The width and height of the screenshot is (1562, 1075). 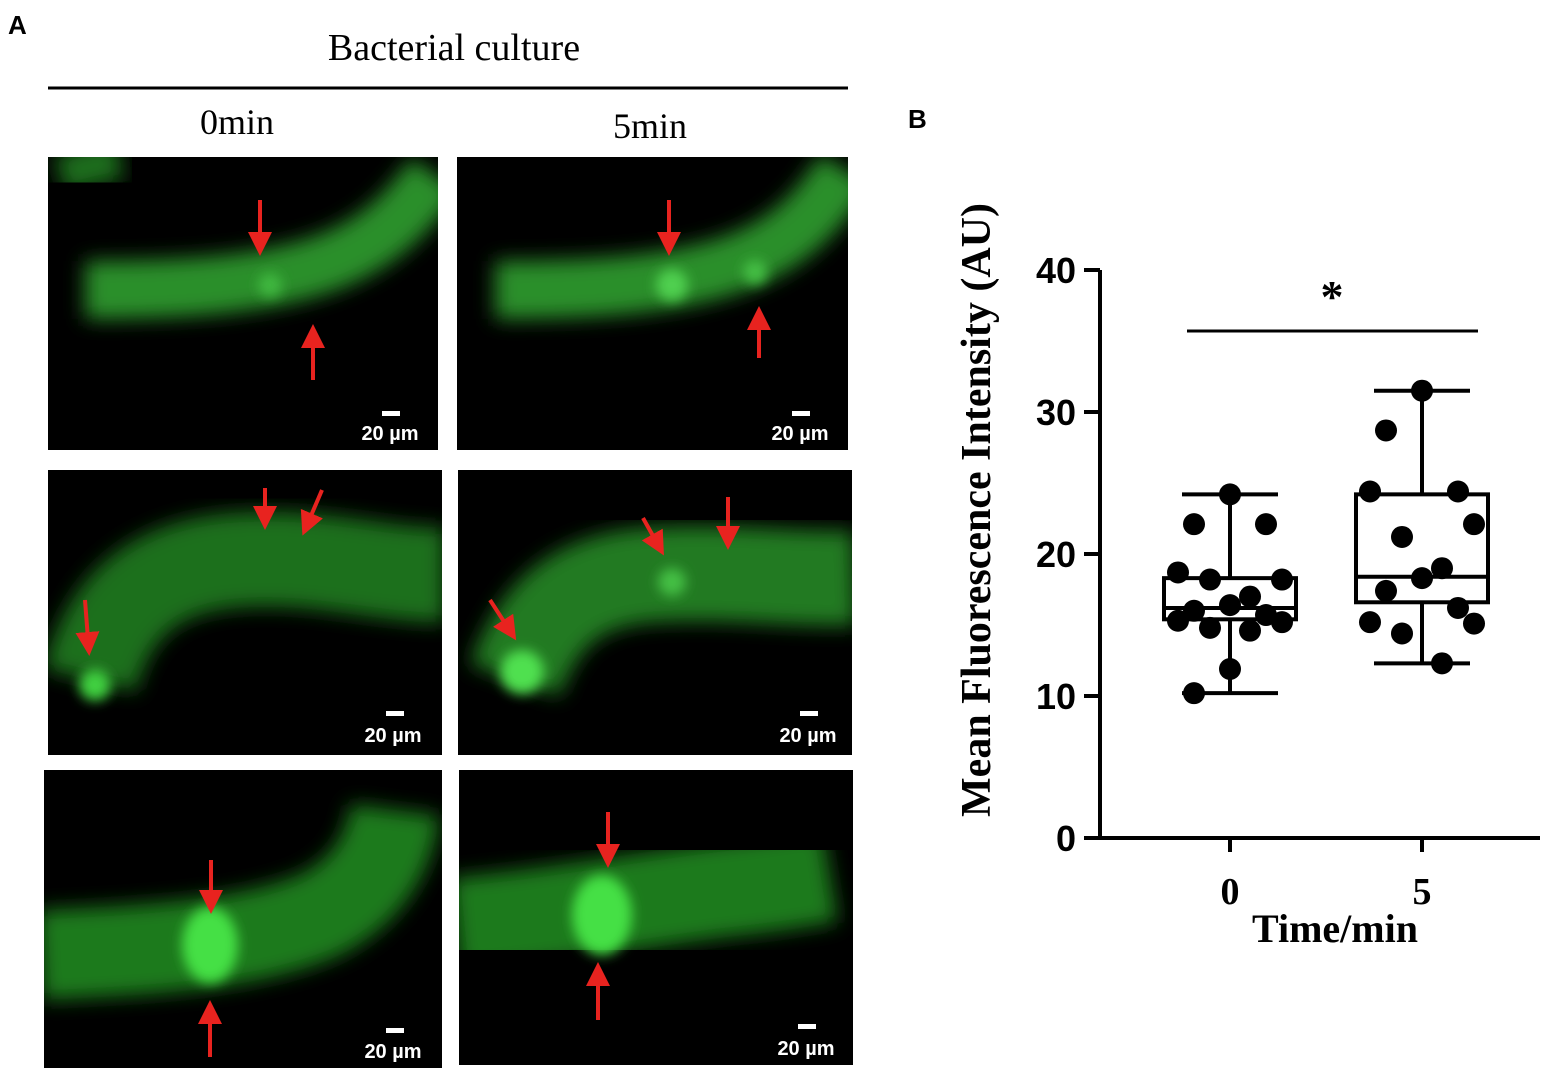 I want to click on column-label: 5min, so click(x=650, y=126).